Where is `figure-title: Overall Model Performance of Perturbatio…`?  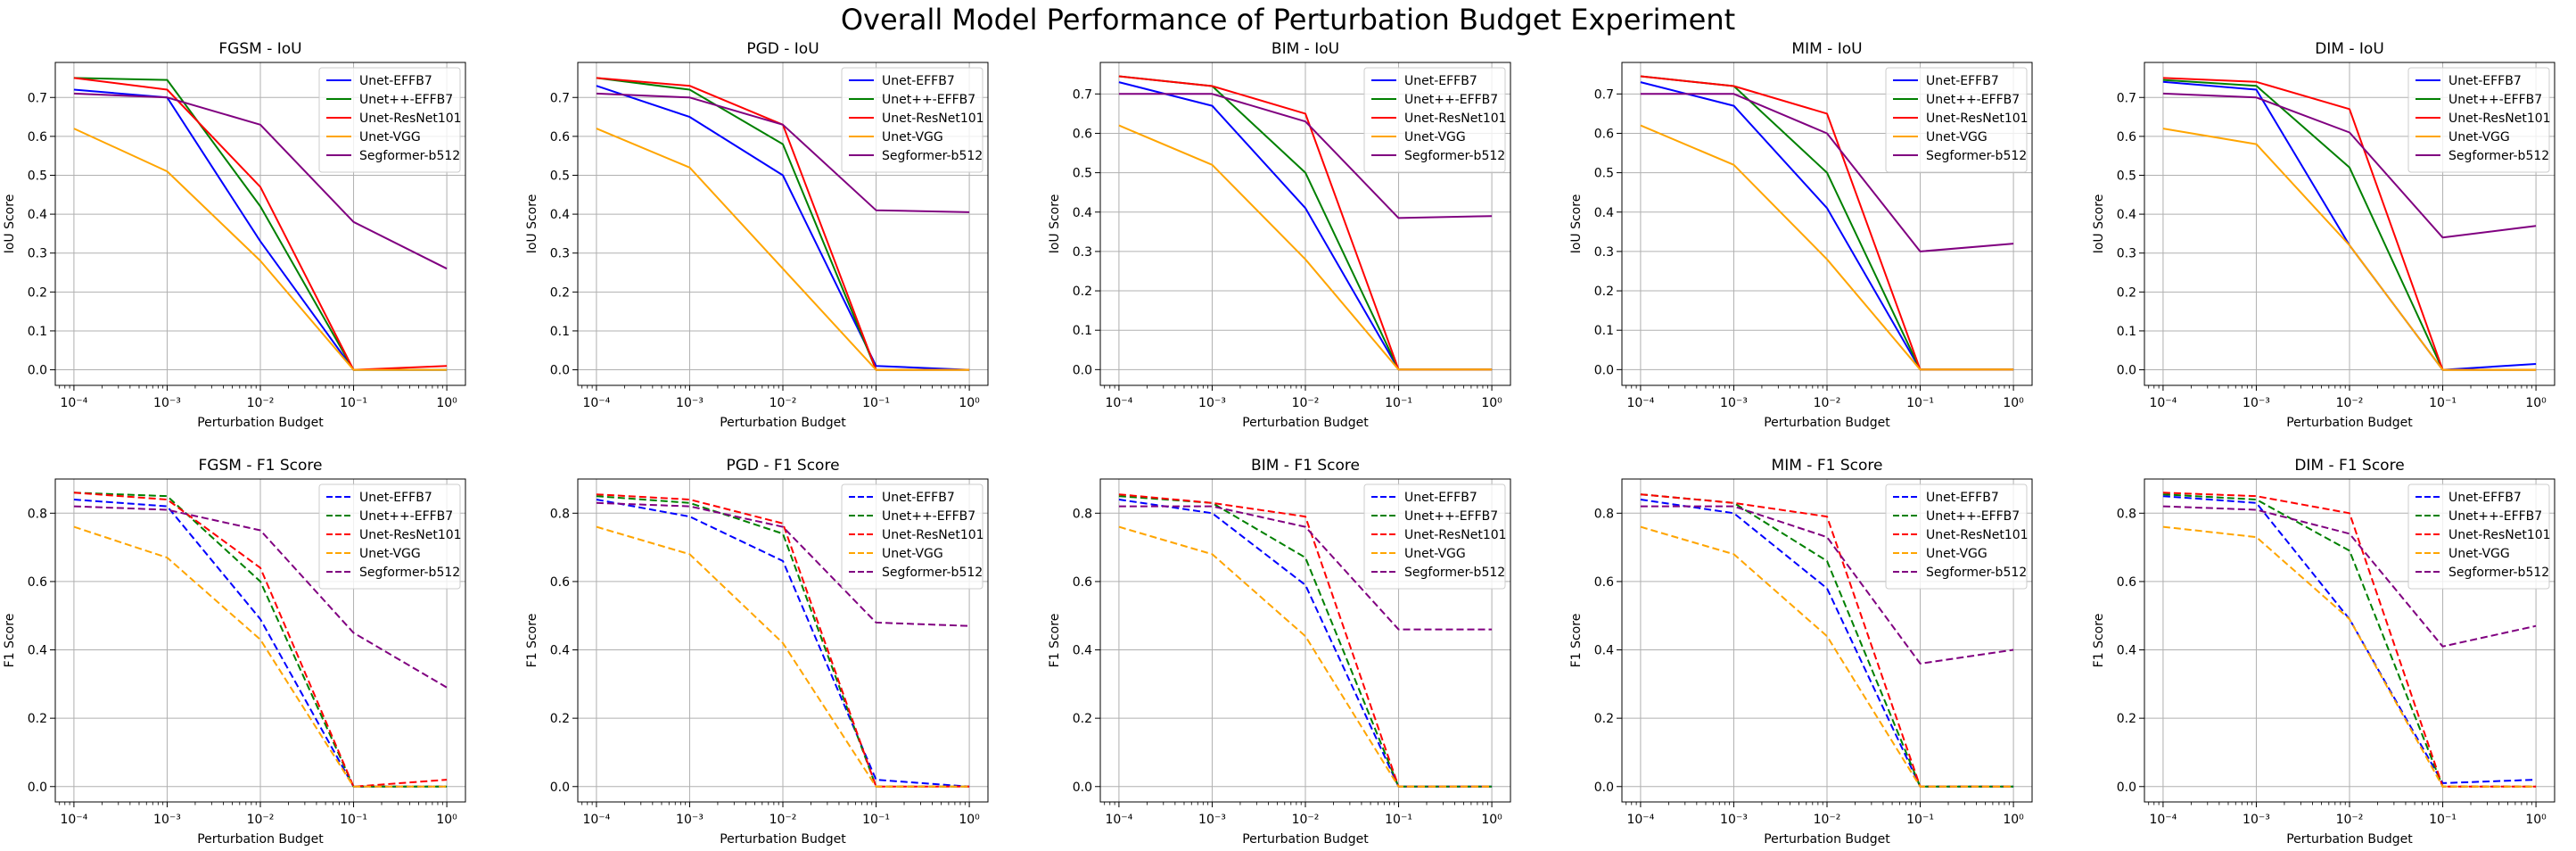
figure-title: Overall Model Performance of Perturbatio… is located at coordinates (1288, 20).